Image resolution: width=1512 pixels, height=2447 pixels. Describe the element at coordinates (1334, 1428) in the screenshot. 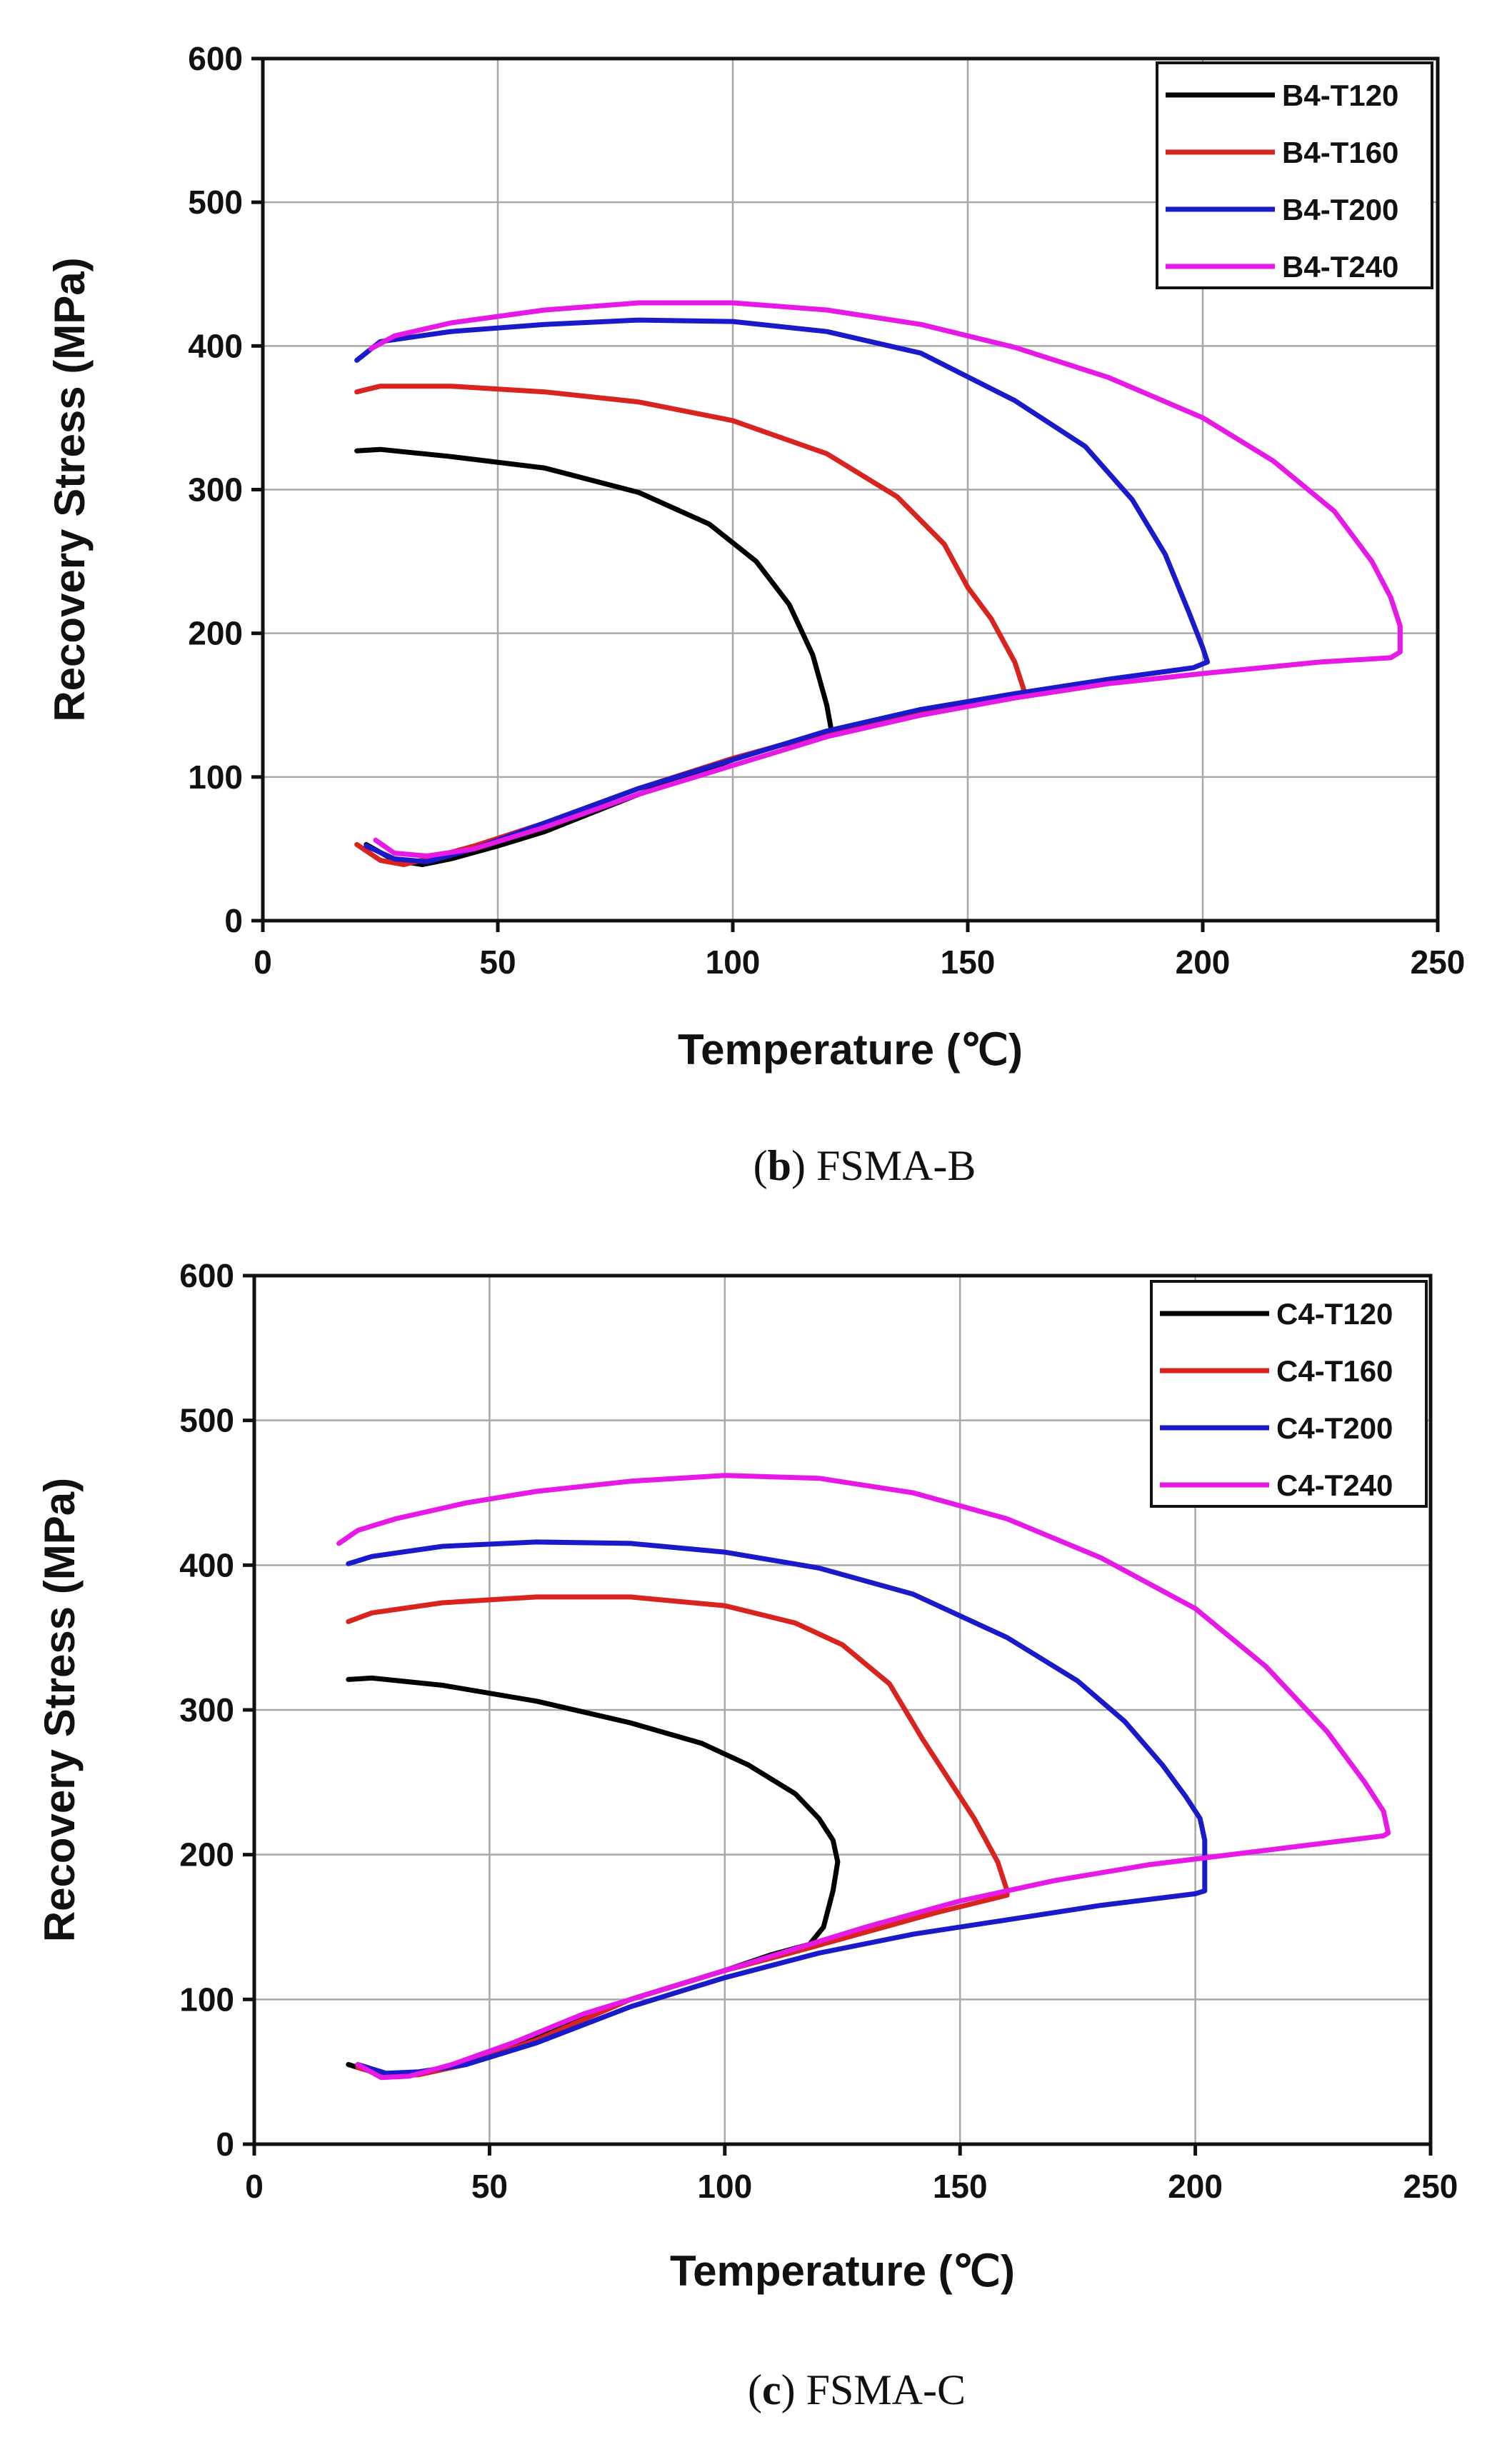

I see `legend-label-c4-t200: C4-T200` at that location.